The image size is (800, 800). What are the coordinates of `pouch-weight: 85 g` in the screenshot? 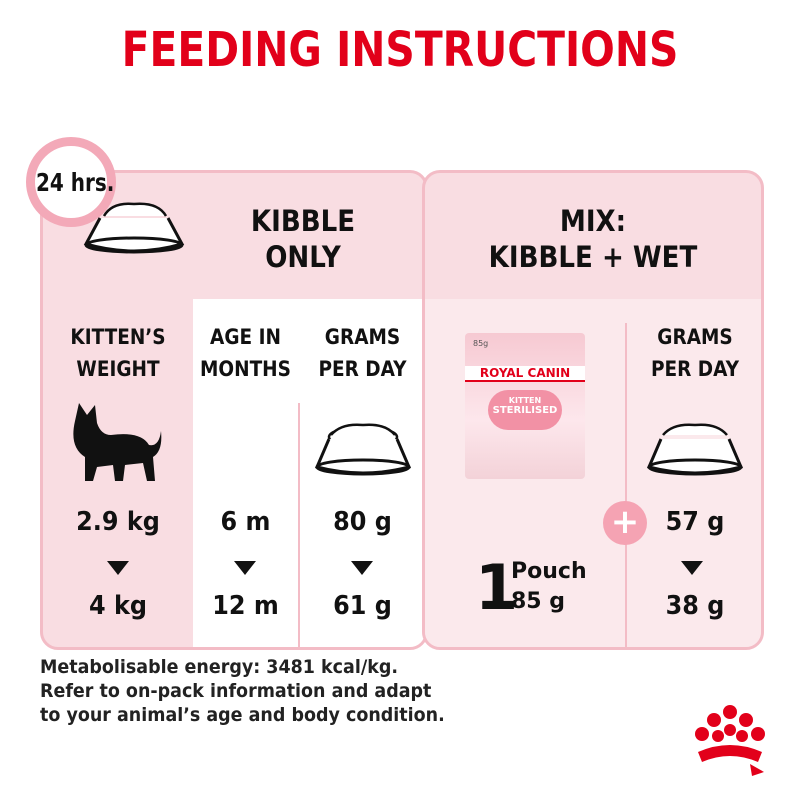 It's located at (538, 601).